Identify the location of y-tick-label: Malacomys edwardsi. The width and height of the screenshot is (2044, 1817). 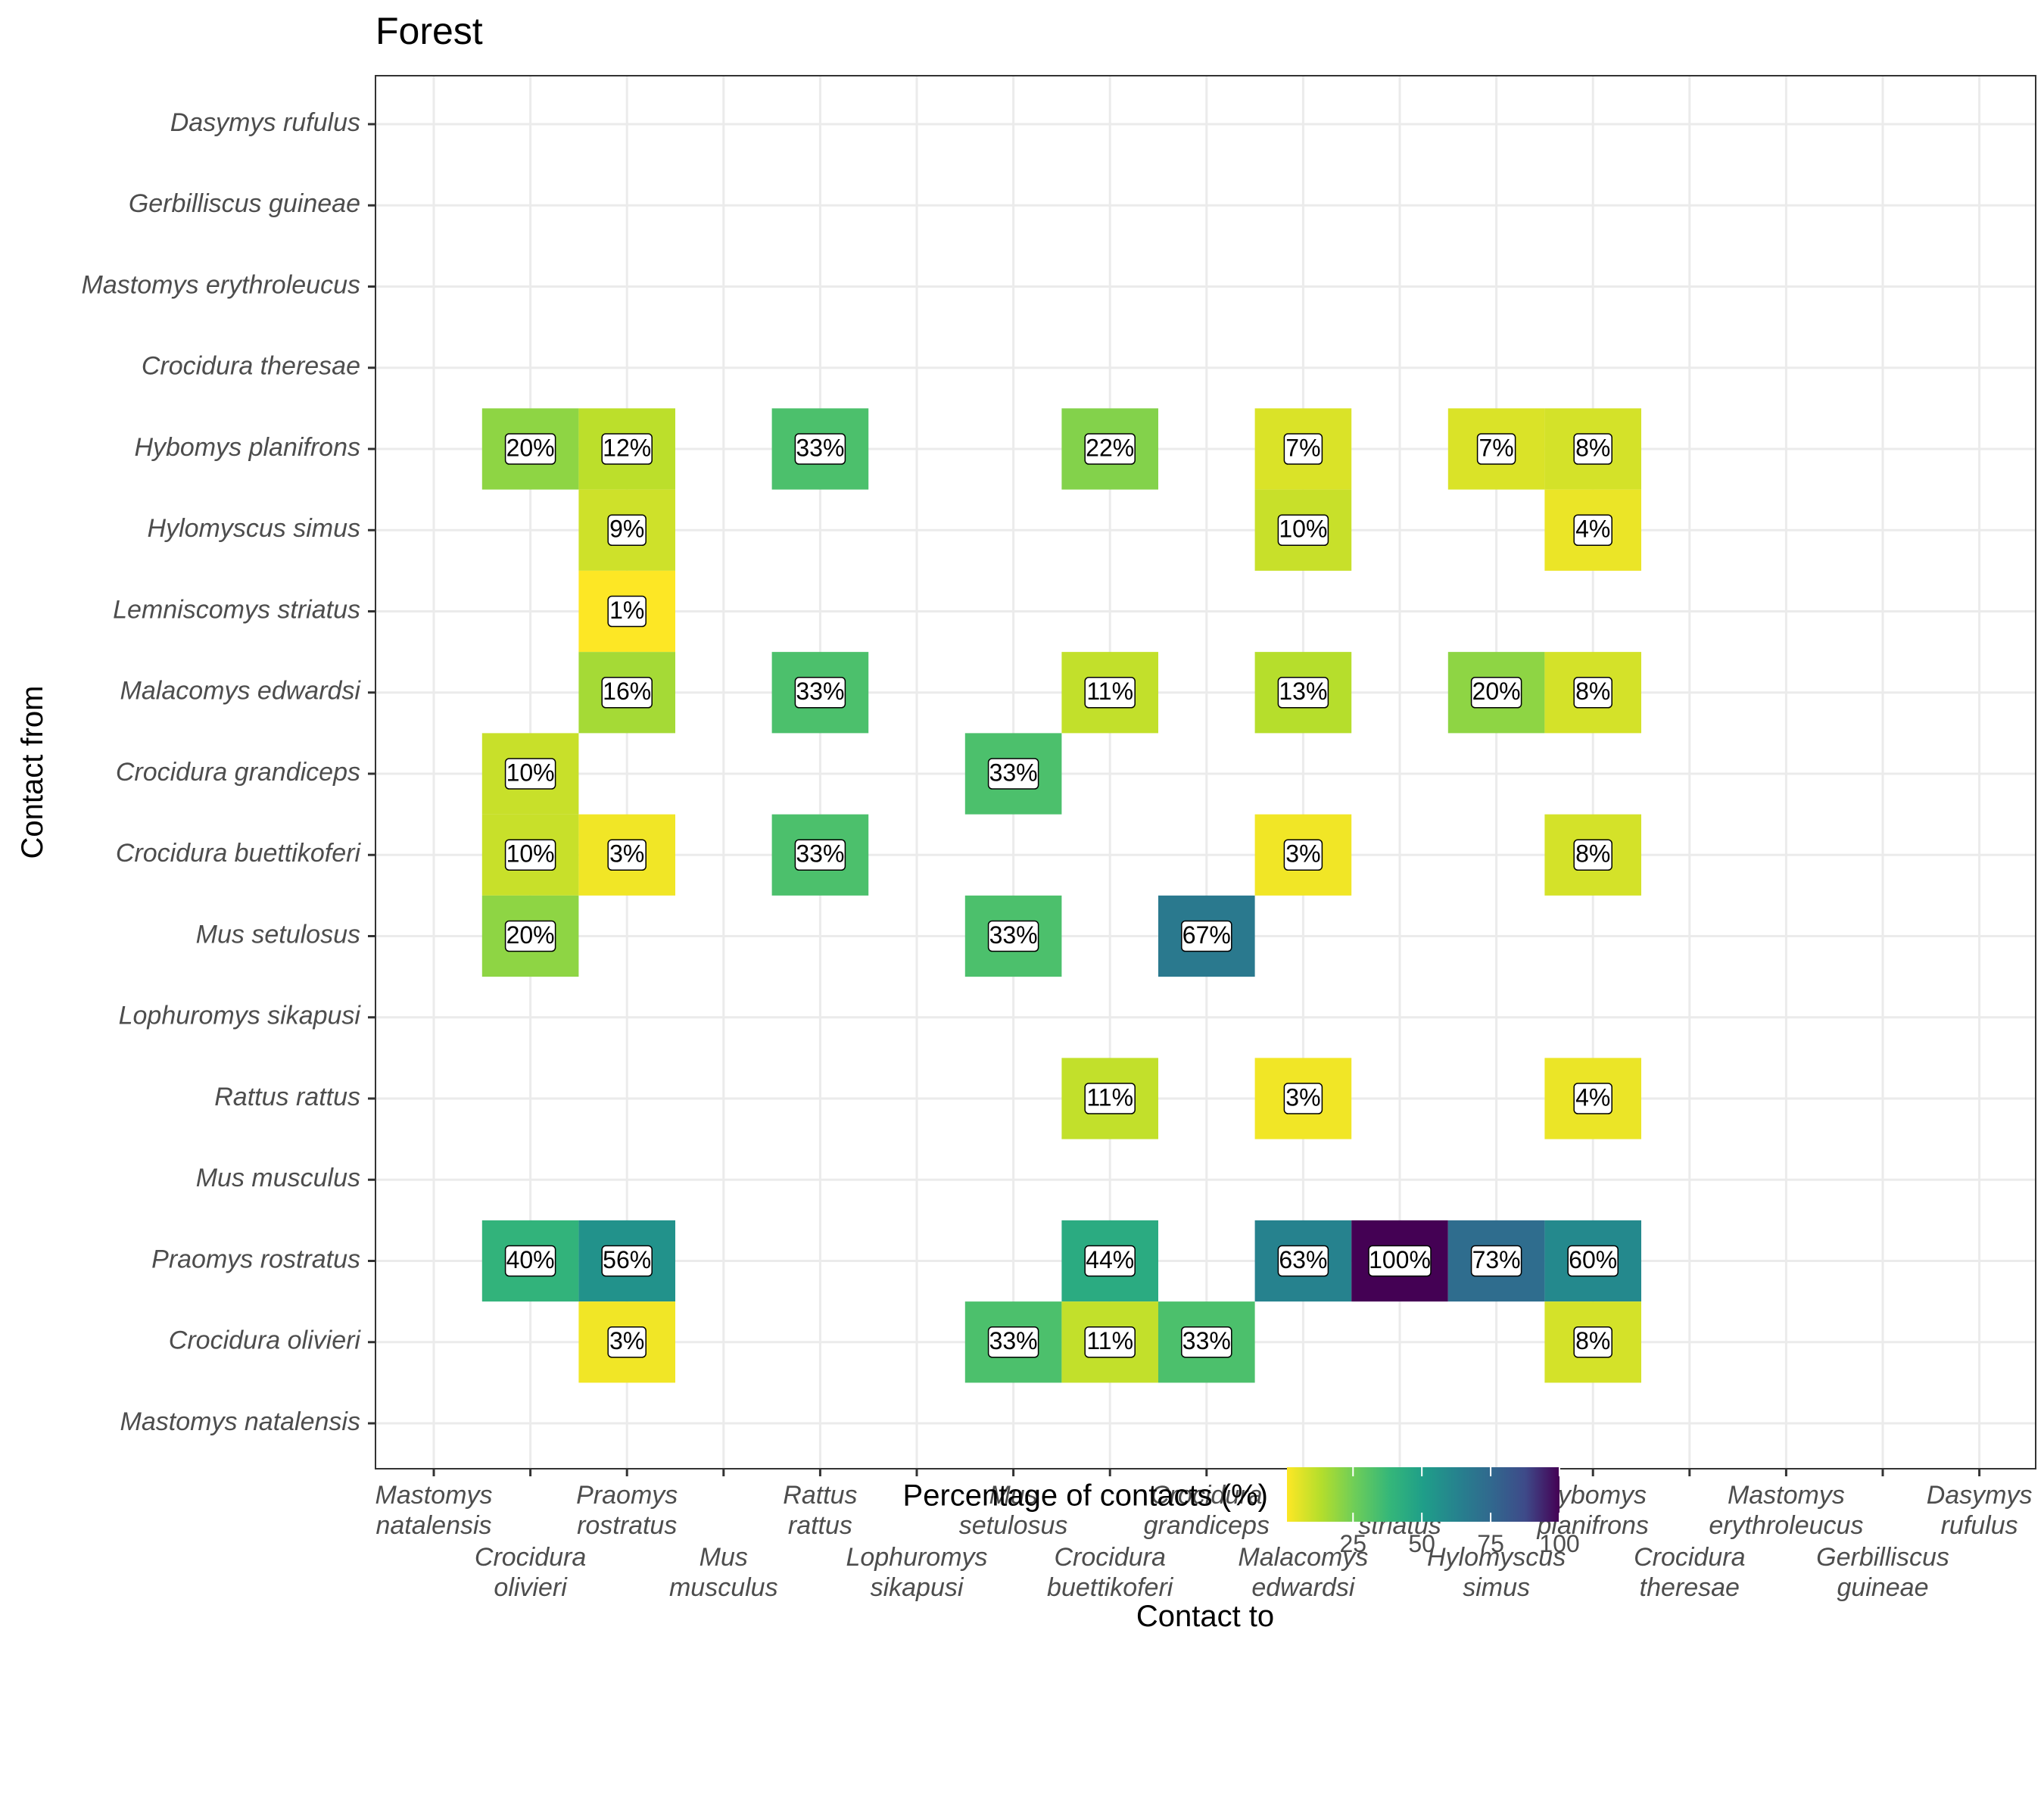
(241, 691).